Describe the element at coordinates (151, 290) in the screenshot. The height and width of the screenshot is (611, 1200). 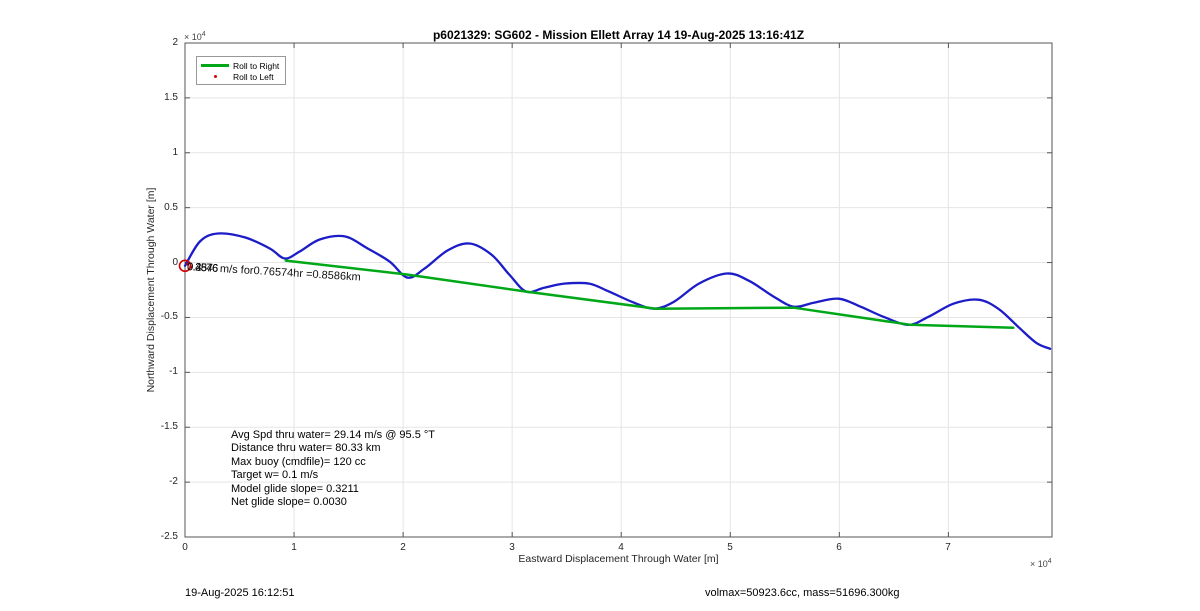
I see `y-axis-label: Northward Displacement Through Water [m]` at that location.